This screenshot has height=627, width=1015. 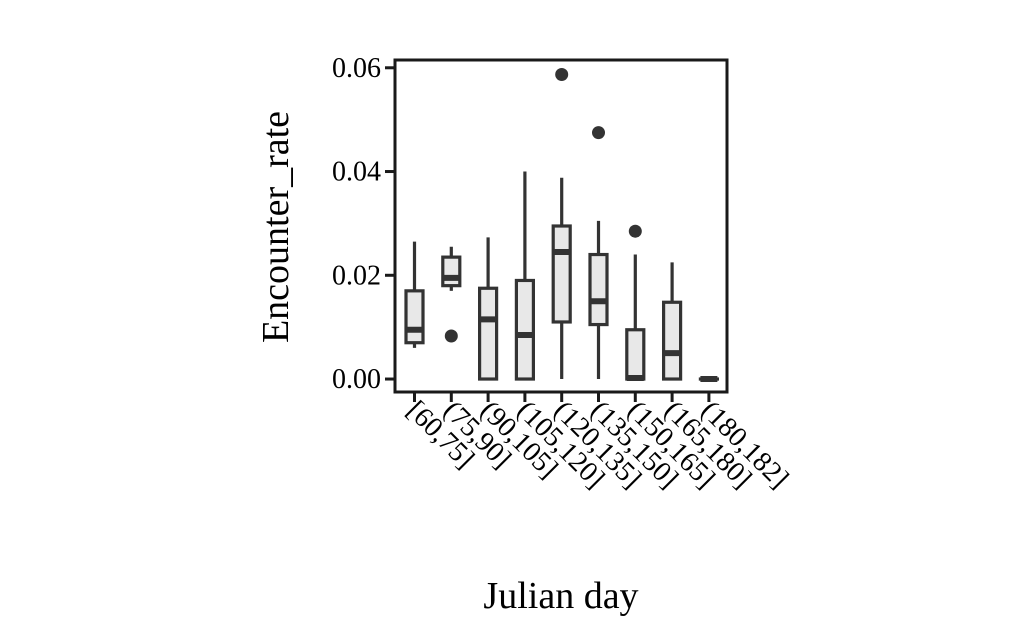 What do you see at coordinates (363, 224) in the screenshot?
I see `y-axis: 0.00 0.02 0.04 0.06` at bounding box center [363, 224].